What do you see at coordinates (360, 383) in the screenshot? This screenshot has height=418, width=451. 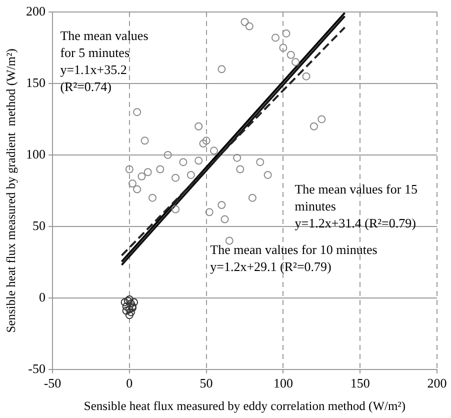 I see `x-tick-label: 150` at bounding box center [360, 383].